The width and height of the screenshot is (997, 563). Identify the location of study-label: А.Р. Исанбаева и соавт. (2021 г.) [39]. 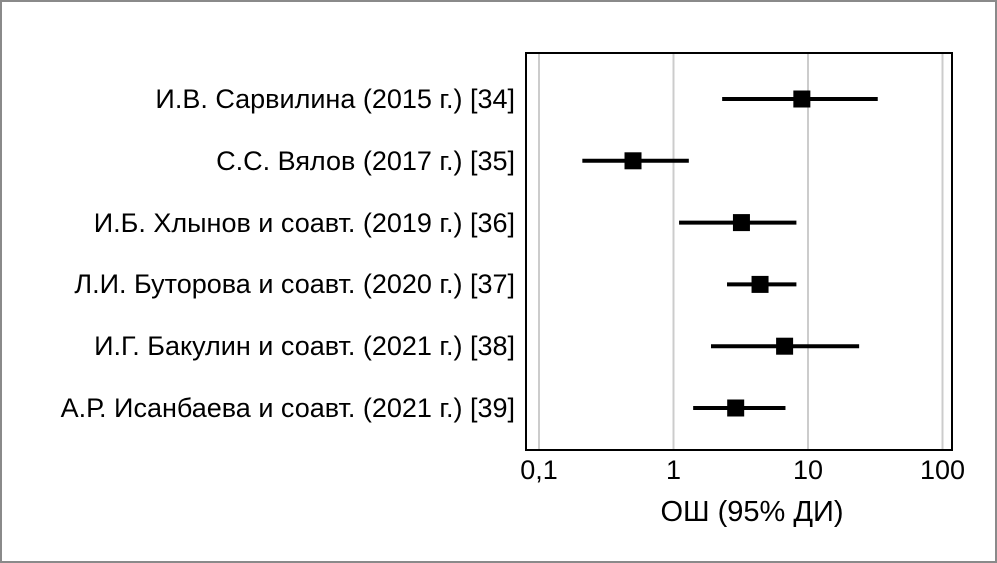
(287, 408).